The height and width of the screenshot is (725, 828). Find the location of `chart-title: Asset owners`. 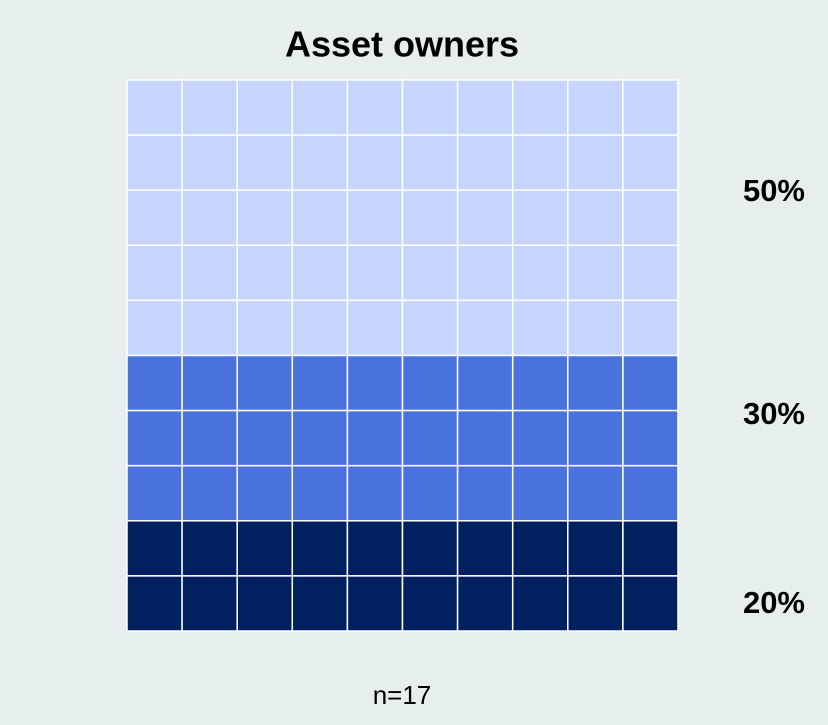

chart-title: Asset owners is located at coordinates (402, 44).